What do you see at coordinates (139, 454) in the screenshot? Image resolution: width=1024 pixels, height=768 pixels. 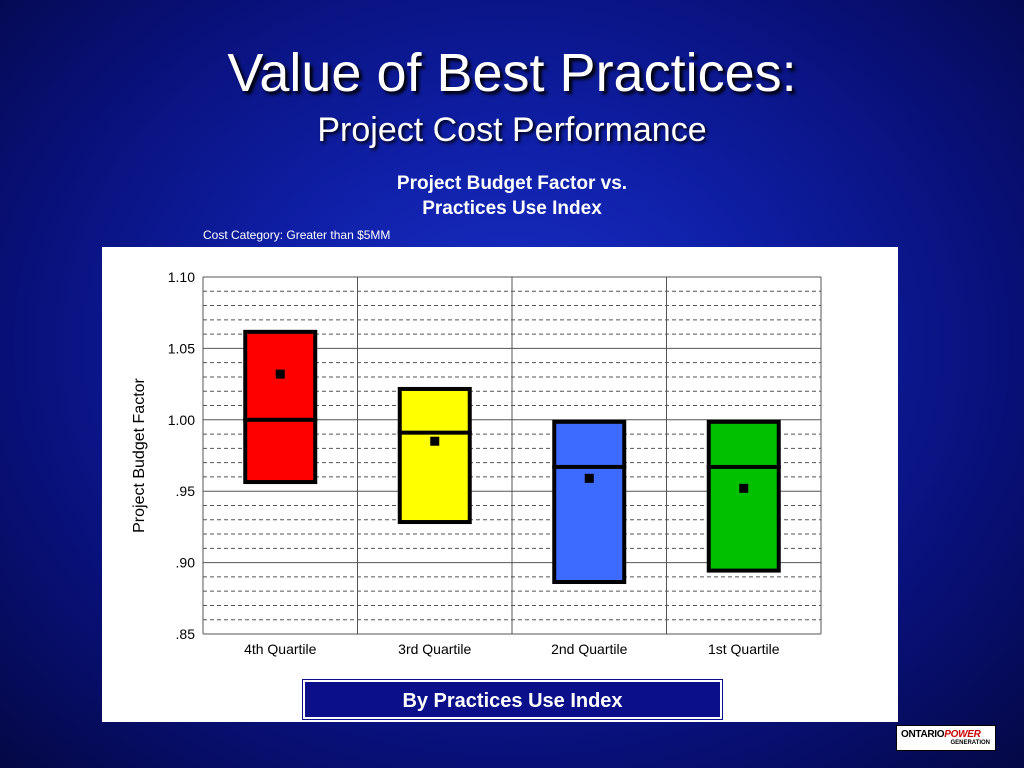 I see `y-axis-label: Project Budget Factor` at bounding box center [139, 454].